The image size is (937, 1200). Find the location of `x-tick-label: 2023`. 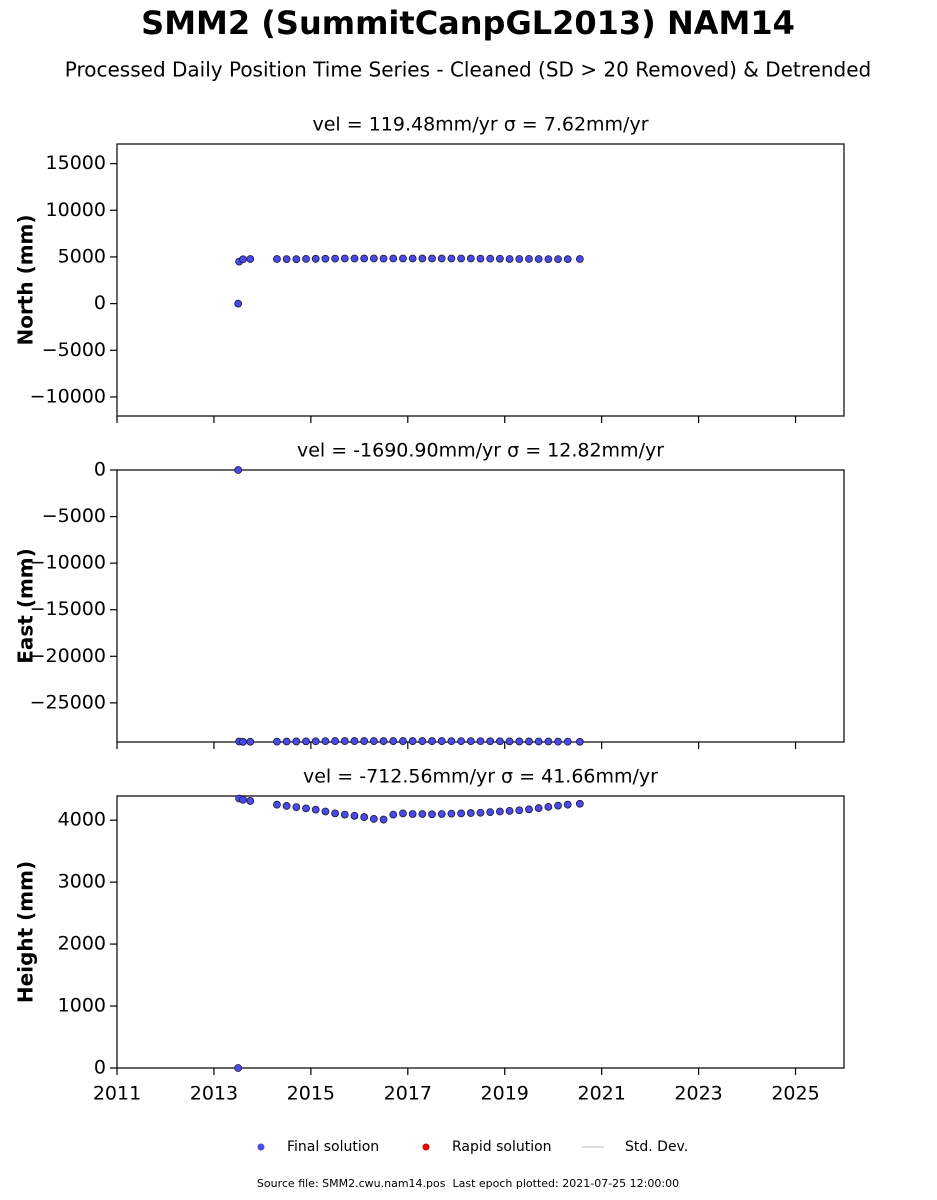

x-tick-label: 2023 is located at coordinates (698, 1094).